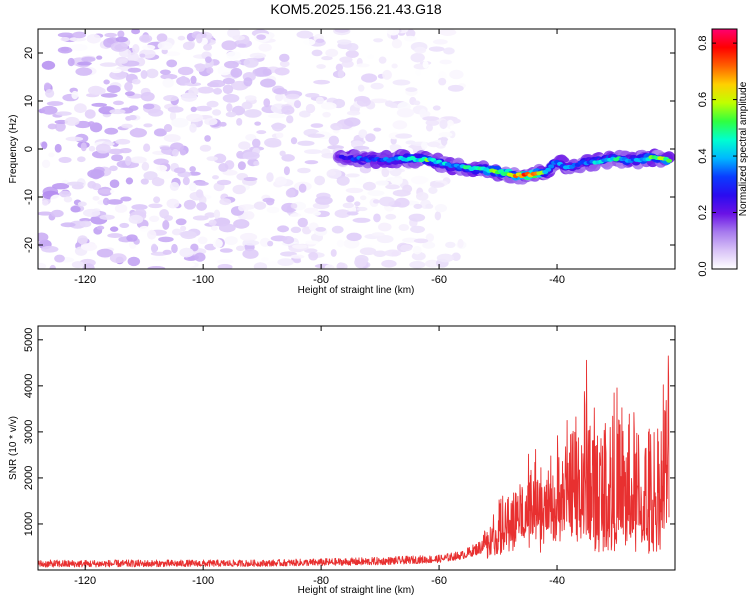 Image resolution: width=750 pixels, height=600 pixels. Describe the element at coordinates (669, 160) in the screenshot. I see `spectrogram-ridge-core` at that location.